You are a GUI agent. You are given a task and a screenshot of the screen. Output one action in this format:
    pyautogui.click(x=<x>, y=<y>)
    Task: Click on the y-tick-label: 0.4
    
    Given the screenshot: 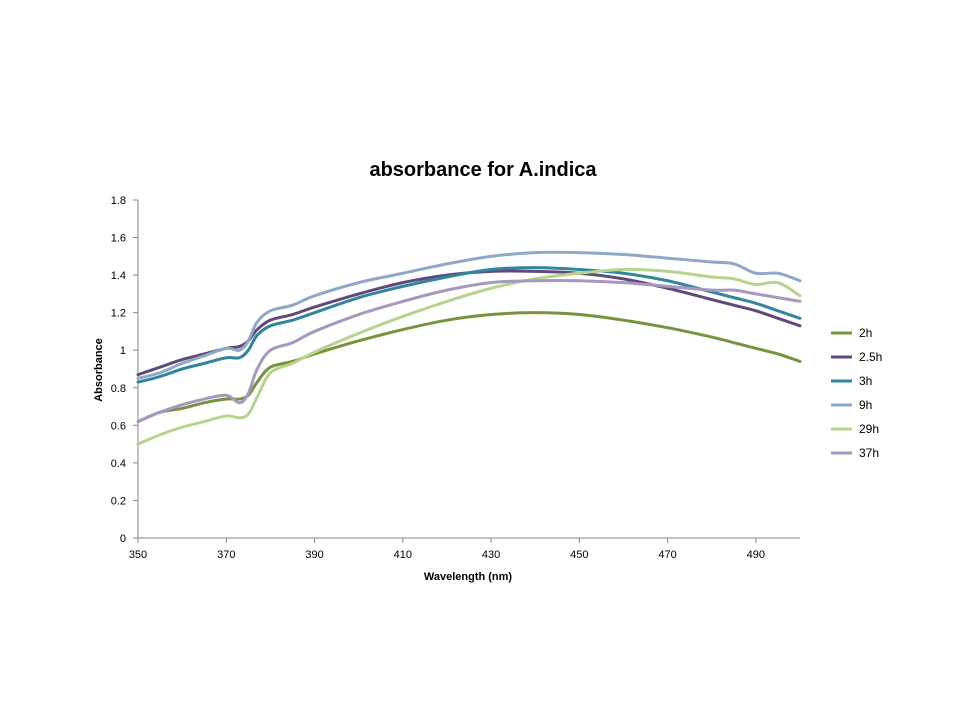 What is the action you would take?
    pyautogui.click(x=118, y=464)
    